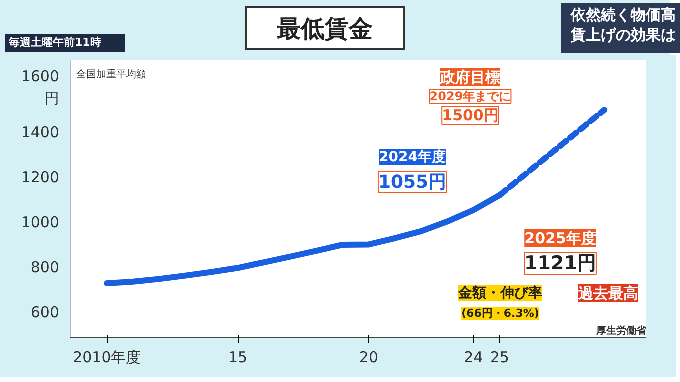 The height and width of the screenshot is (382, 680). I want to click on y-axis-title: 全国加重平均額, so click(111, 74).